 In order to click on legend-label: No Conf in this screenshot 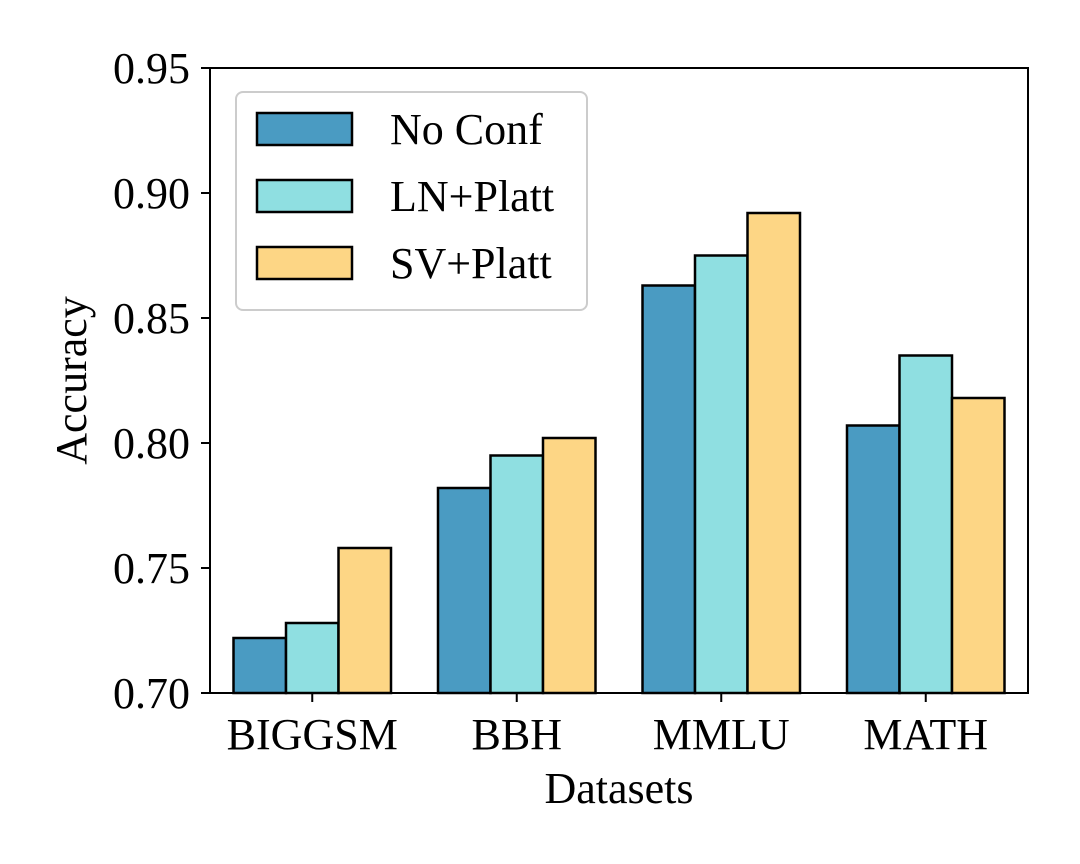, I will do `click(466, 129)`.